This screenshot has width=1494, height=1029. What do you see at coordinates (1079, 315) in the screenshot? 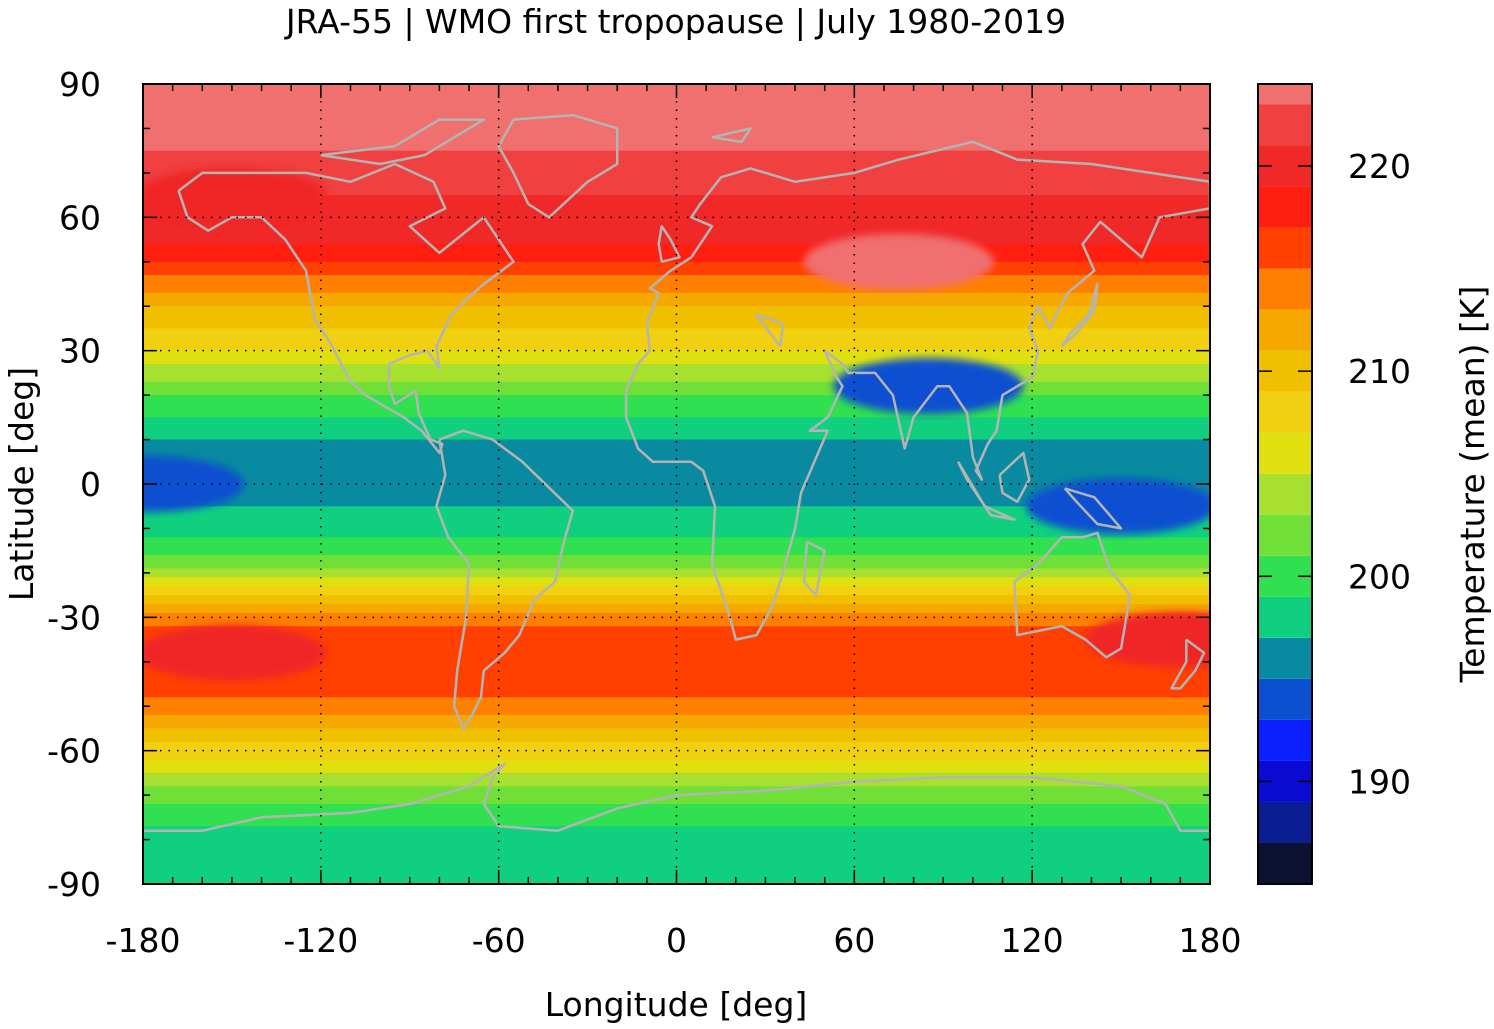
I see `coastline-japan` at bounding box center [1079, 315].